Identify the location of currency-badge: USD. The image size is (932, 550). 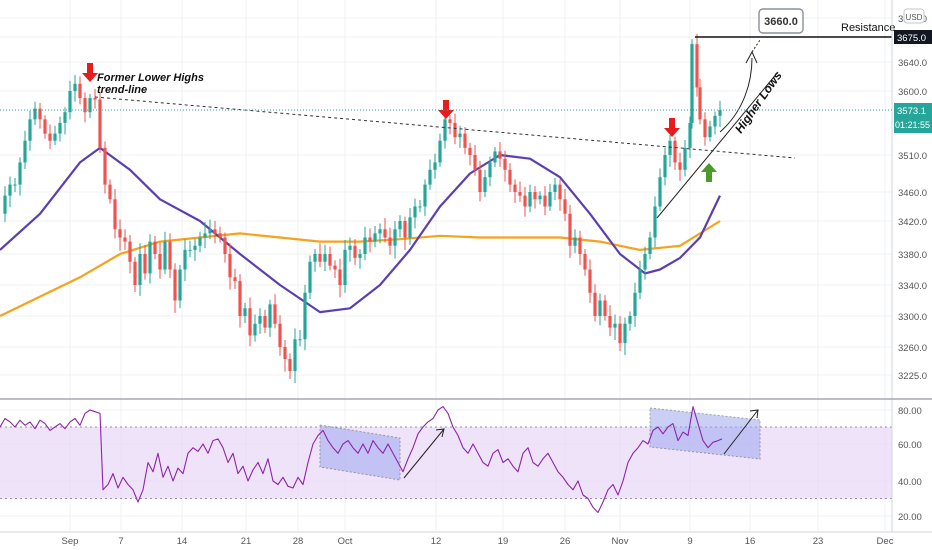
(914, 17).